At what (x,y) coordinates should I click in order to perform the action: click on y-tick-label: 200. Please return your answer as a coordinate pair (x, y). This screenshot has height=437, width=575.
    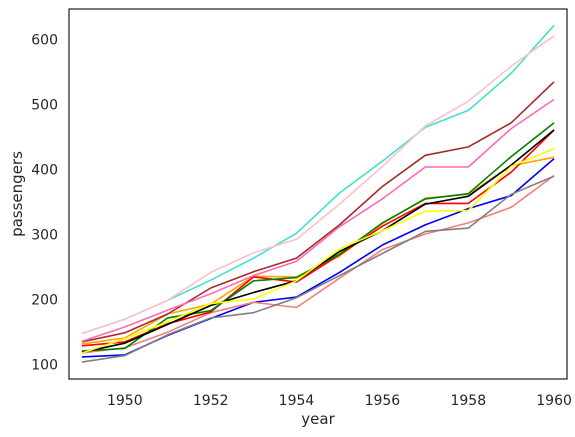
    Looking at the image, I should click on (44, 301).